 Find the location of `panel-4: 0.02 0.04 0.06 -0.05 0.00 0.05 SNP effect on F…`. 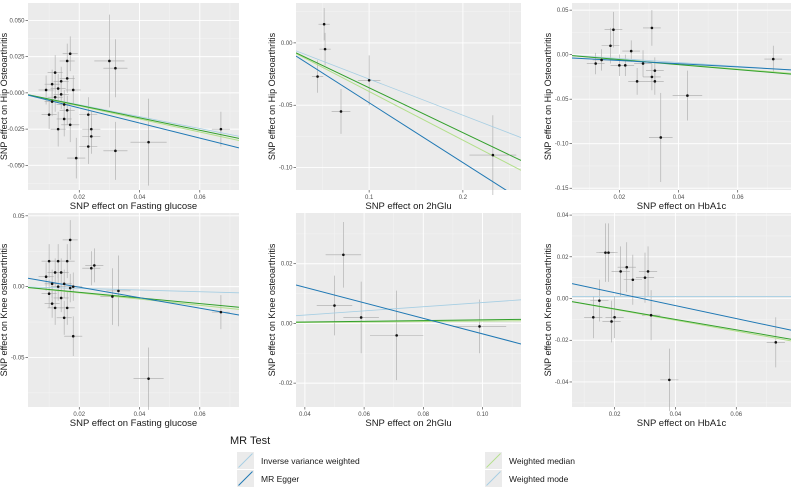

panel-4: 0.02 0.04 0.06 -0.05 0.00 0.05 SNP effect on F… is located at coordinates (119, 321).